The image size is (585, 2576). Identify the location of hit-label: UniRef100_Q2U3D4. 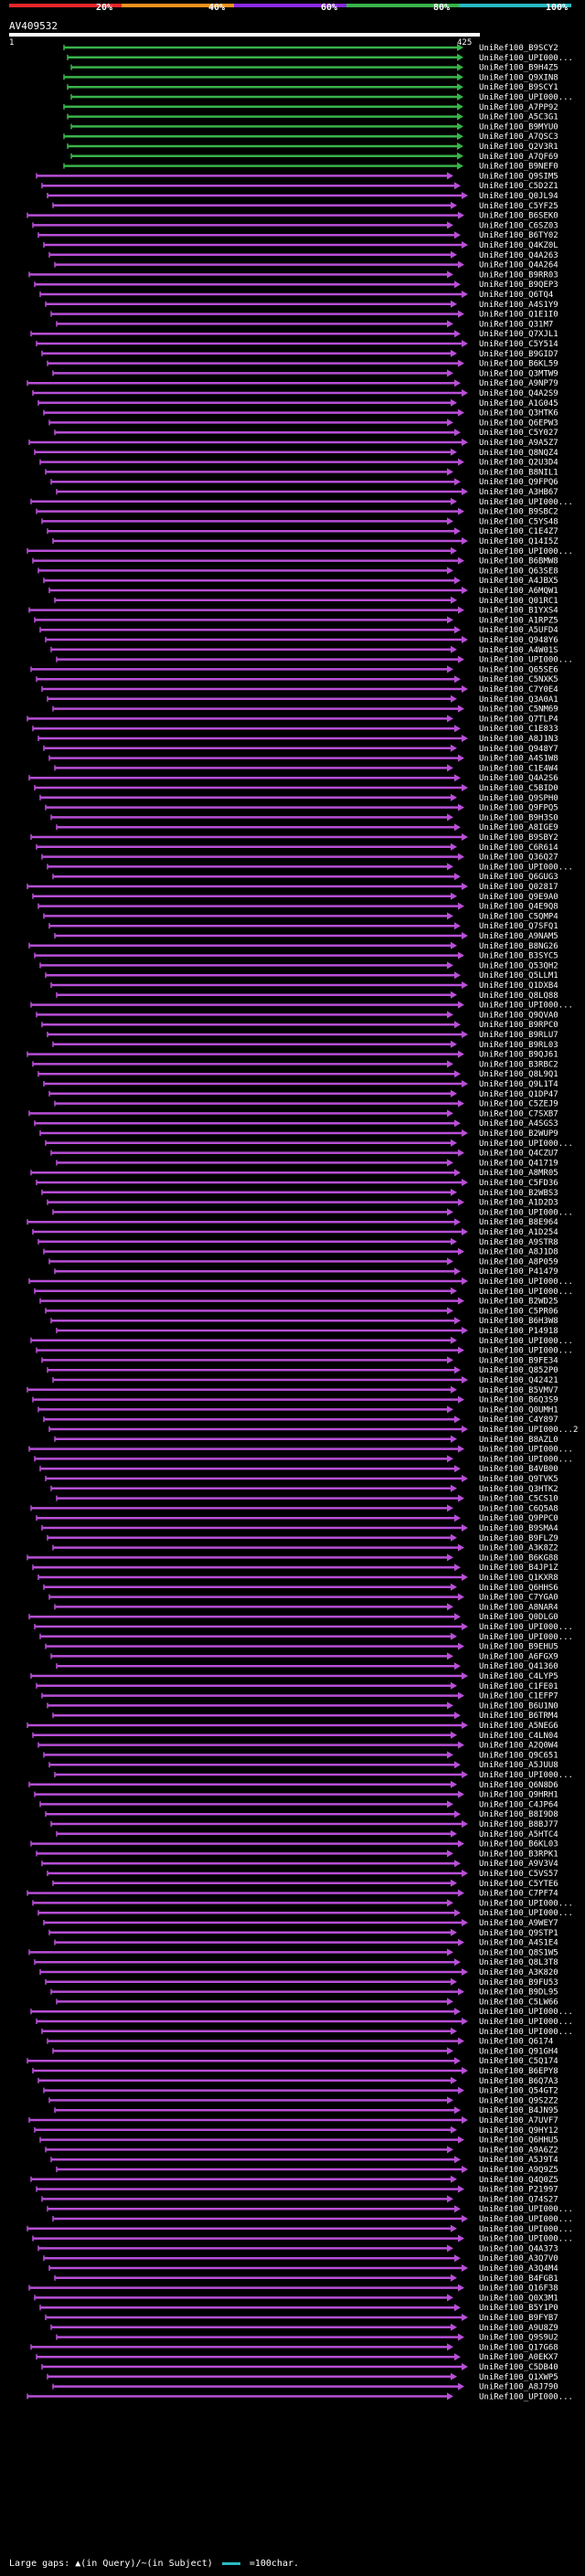
(518, 463).